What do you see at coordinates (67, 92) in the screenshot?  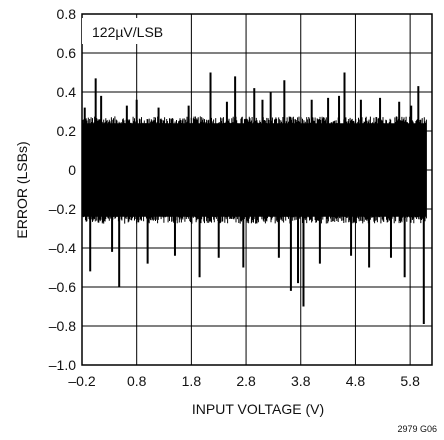 I see `y-tick-label: 0.4` at bounding box center [67, 92].